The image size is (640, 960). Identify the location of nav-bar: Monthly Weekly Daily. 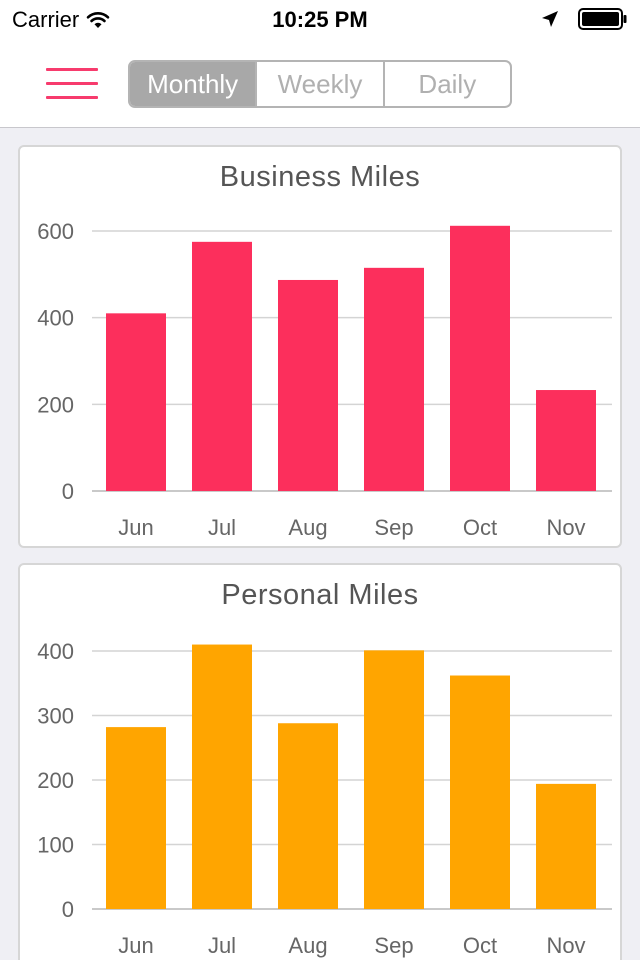
(320, 84).